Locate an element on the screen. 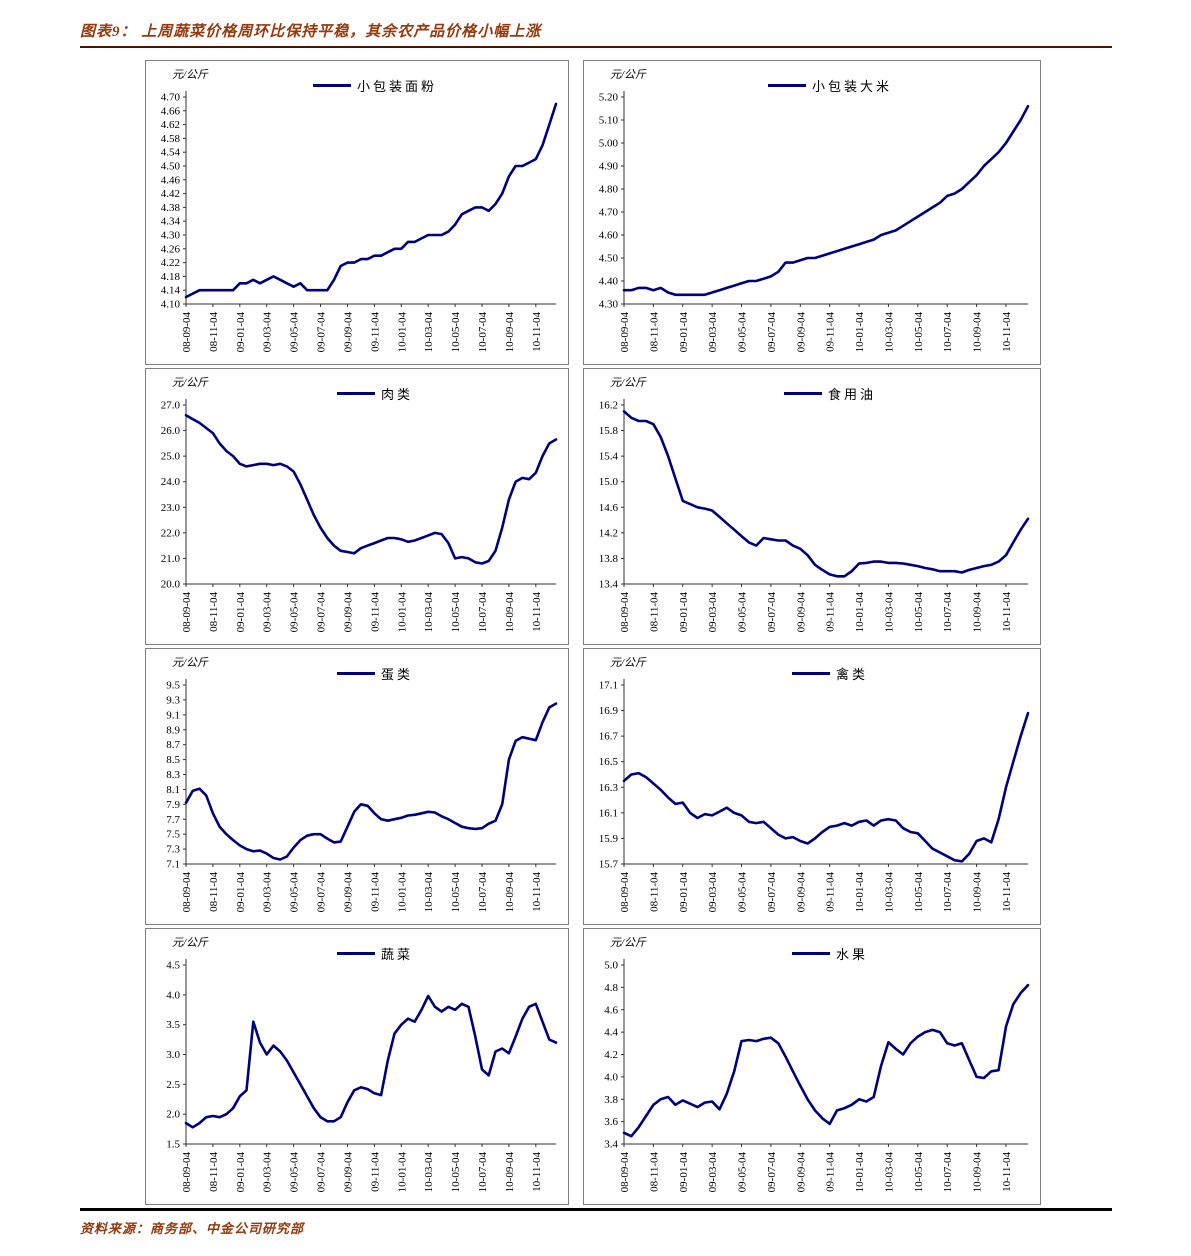  svg-text: 7.5 is located at coordinates (173, 835).